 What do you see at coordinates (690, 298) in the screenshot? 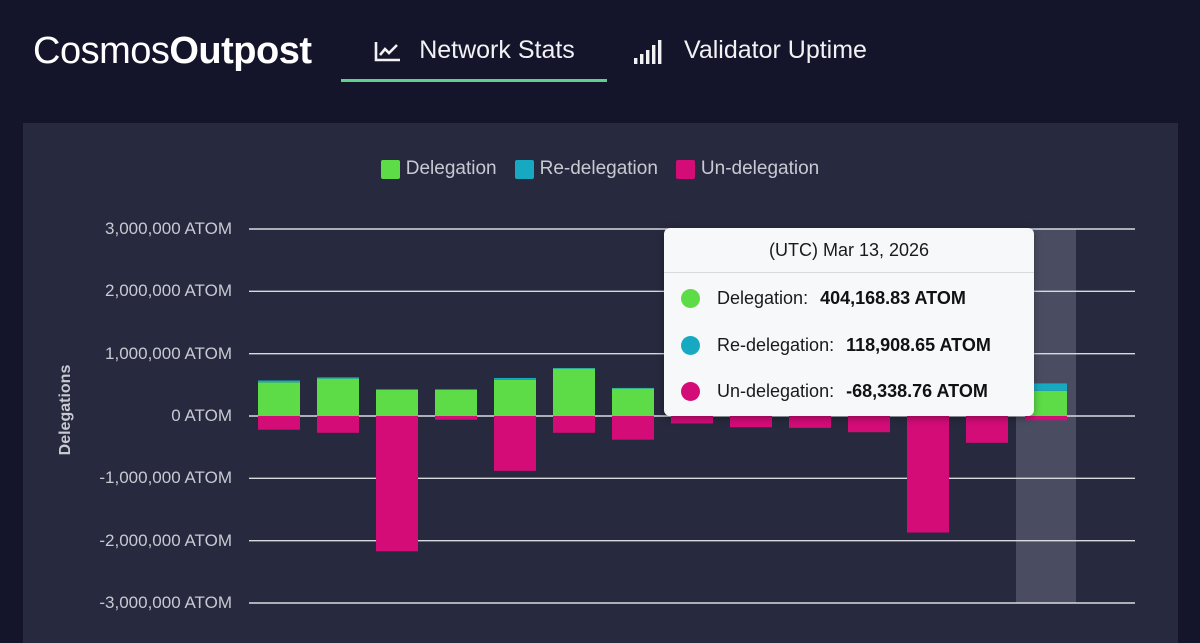
I see `tooltip-dot-delegation` at bounding box center [690, 298].